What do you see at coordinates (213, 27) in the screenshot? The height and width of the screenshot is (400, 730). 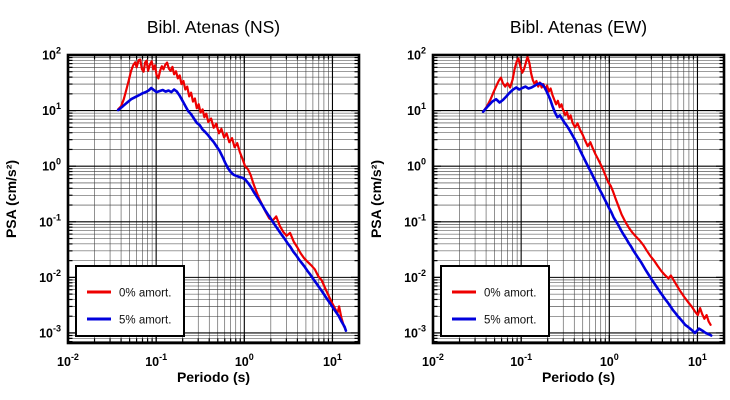 I see `plot-title: Bibl. Atenas (NS)` at bounding box center [213, 27].